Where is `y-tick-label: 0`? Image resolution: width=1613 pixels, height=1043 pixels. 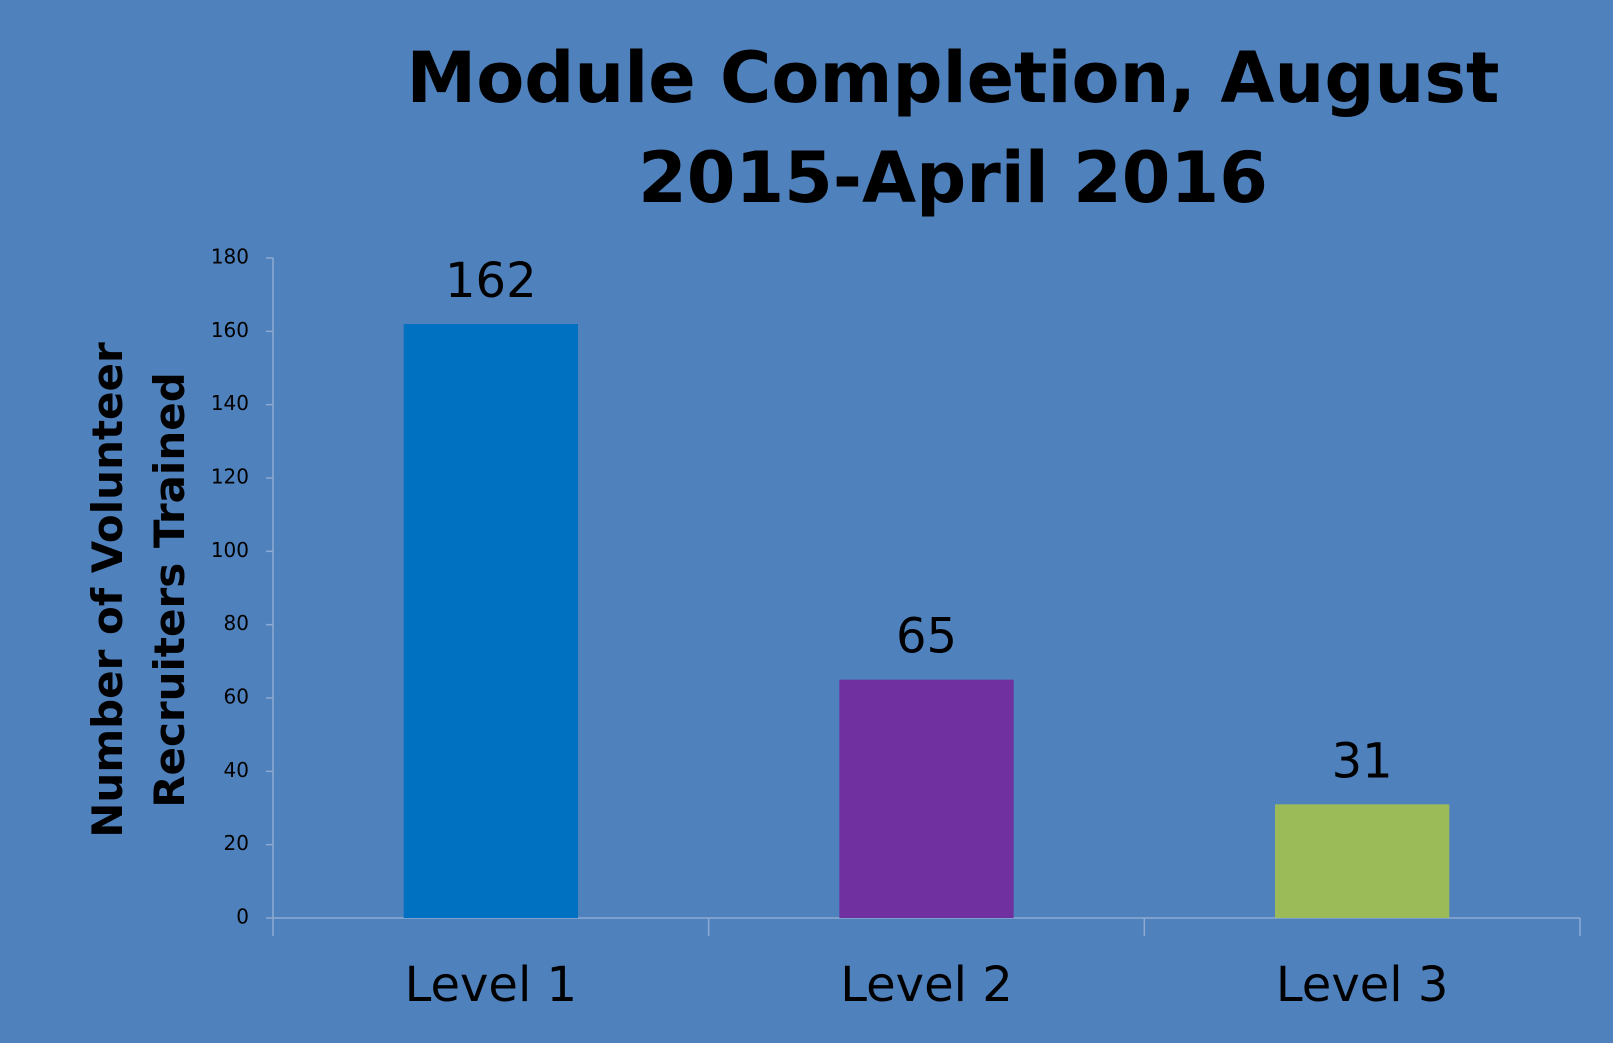
y-tick-label: 0 is located at coordinates (242, 917).